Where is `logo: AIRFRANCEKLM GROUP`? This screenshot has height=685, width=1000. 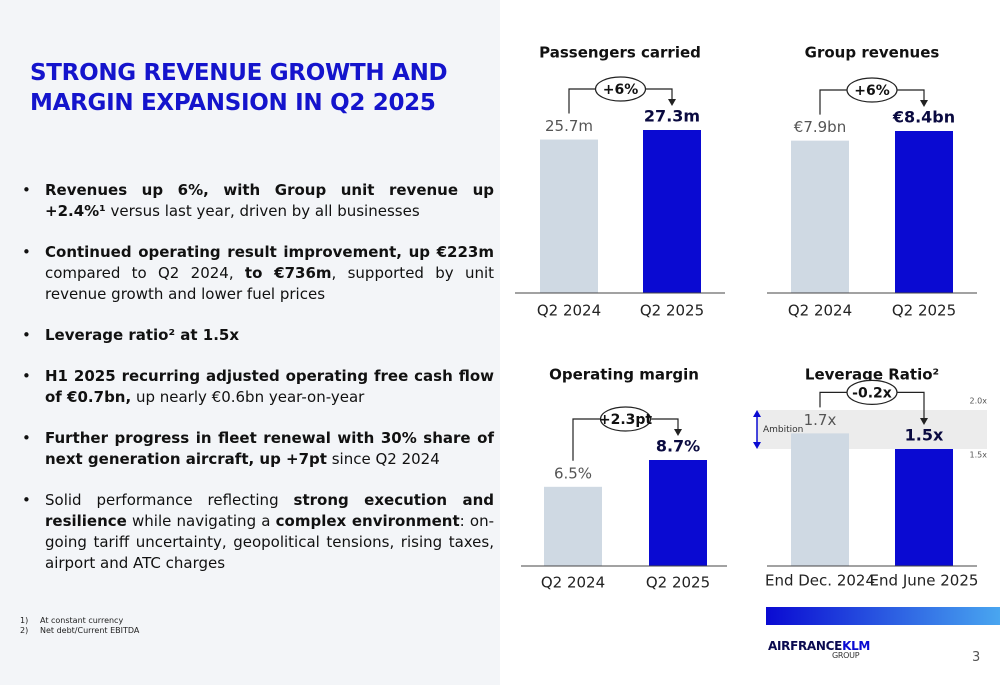 logo: AIRFRANCEKLM GROUP is located at coordinates (819, 649).